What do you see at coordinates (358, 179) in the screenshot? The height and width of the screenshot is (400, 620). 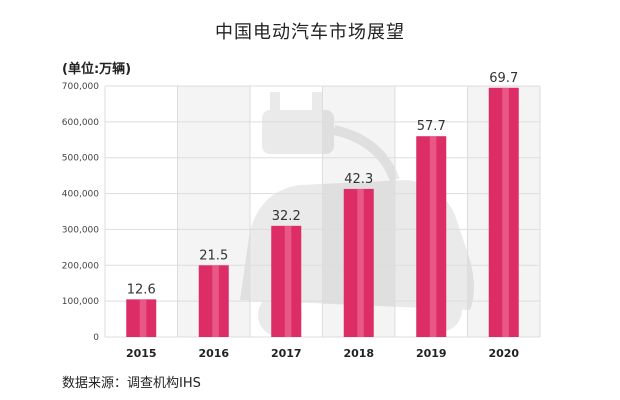 I see `data-label: 42.3` at bounding box center [358, 179].